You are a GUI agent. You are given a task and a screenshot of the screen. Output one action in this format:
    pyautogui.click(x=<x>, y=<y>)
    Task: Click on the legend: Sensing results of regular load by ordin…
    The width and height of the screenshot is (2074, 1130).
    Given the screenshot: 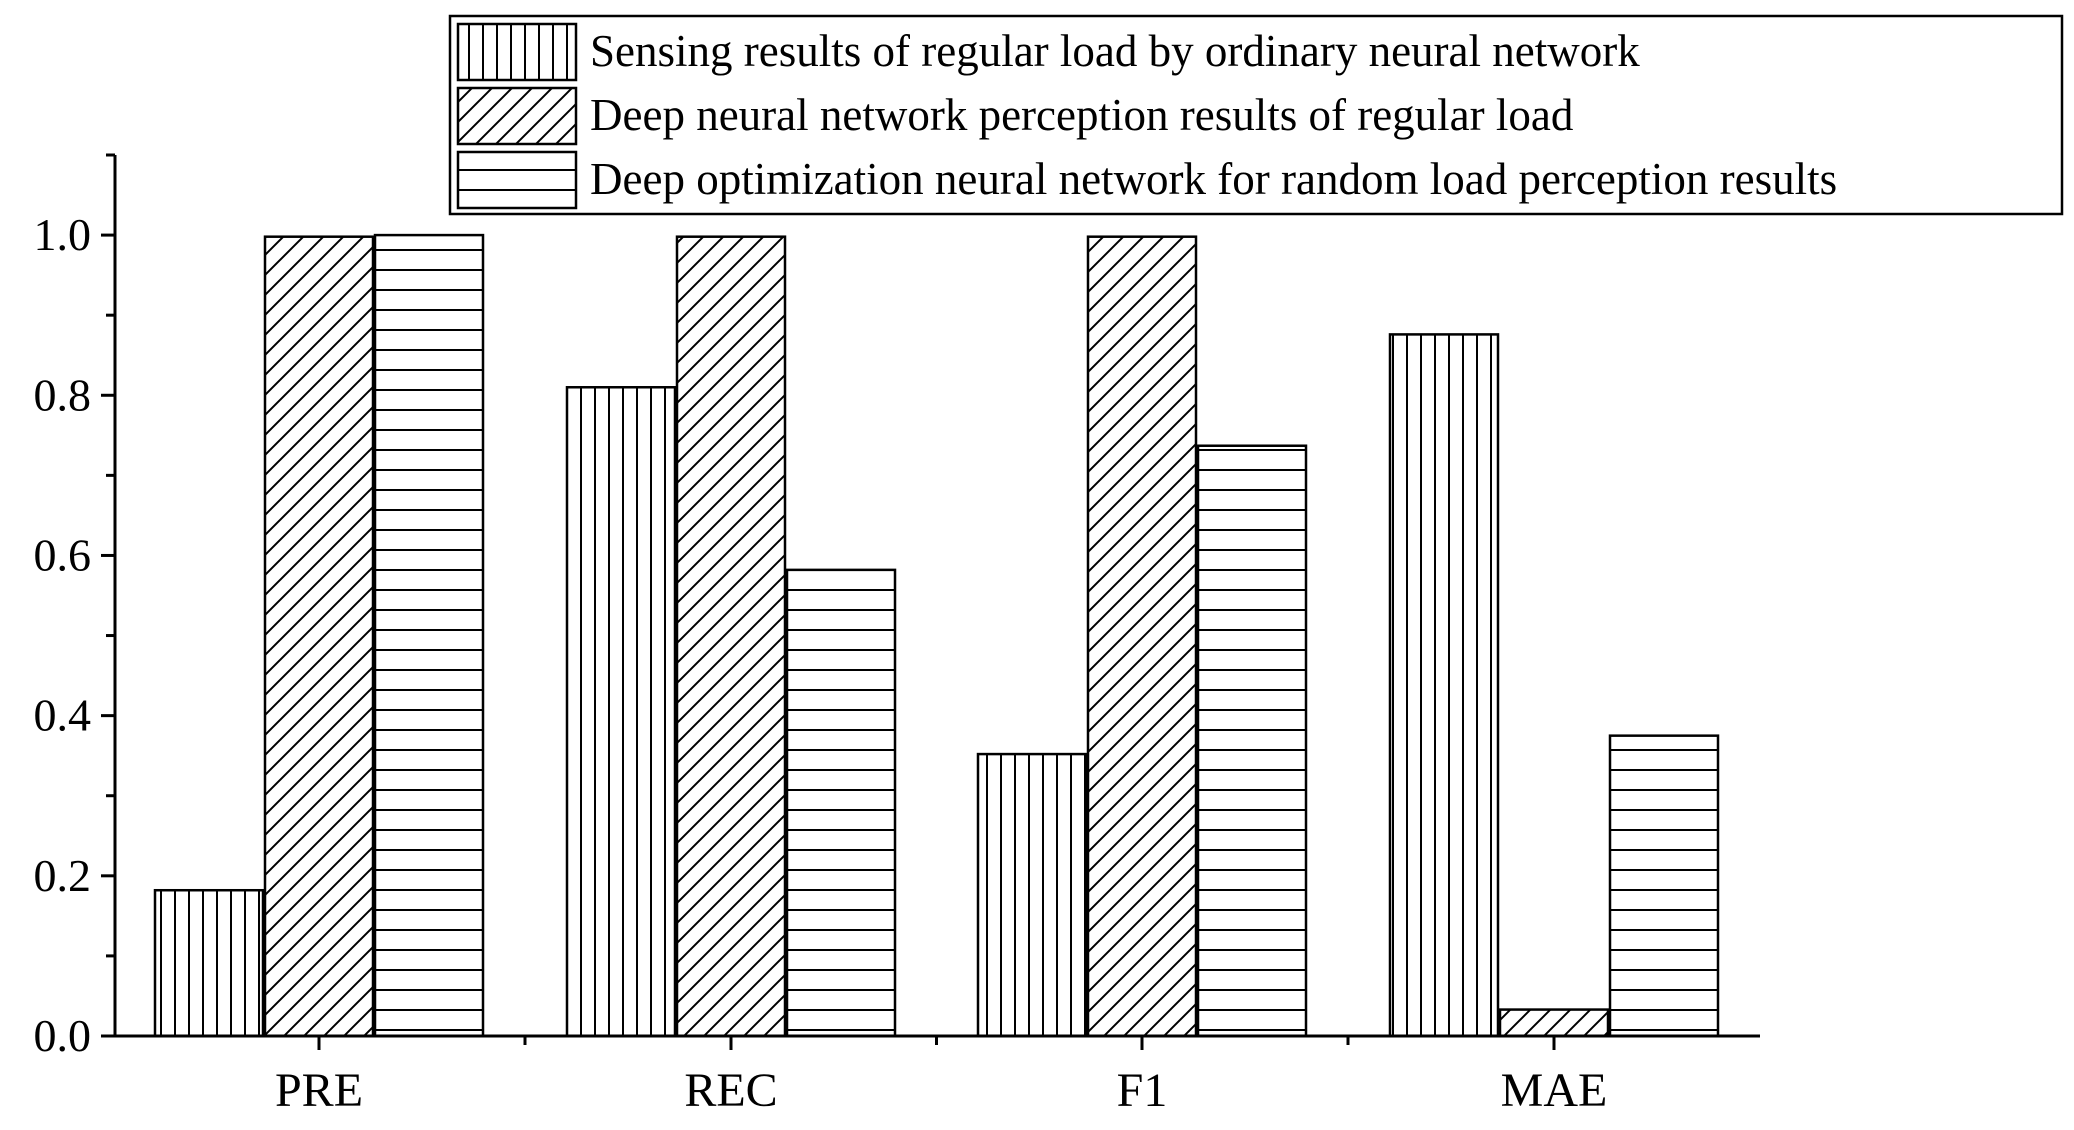 What is the action you would take?
    pyautogui.click(x=1256, y=115)
    